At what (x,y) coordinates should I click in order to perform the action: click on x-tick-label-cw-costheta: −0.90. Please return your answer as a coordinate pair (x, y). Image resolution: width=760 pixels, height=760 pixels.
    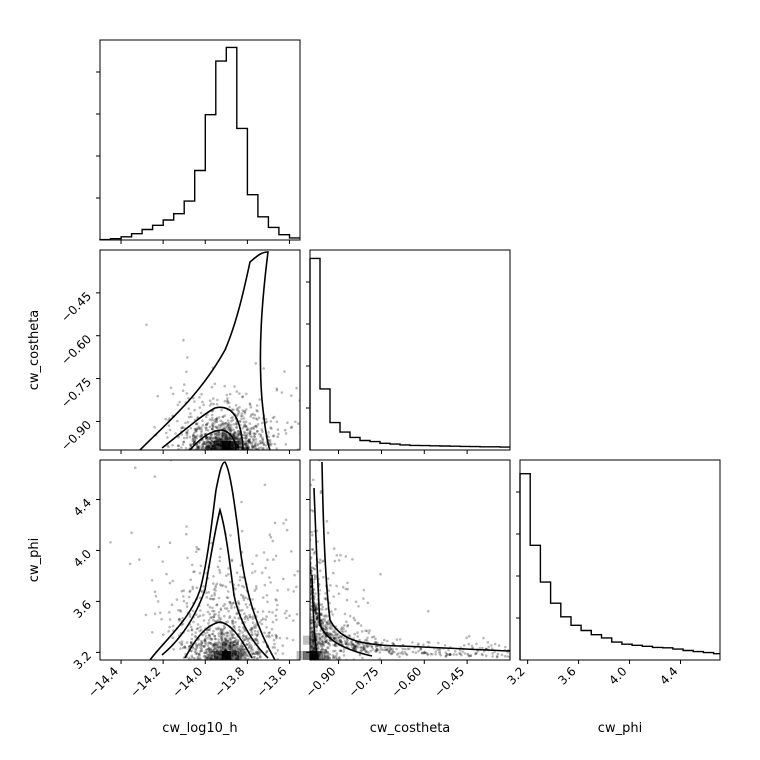
    Looking at the image, I should click on (321, 682).